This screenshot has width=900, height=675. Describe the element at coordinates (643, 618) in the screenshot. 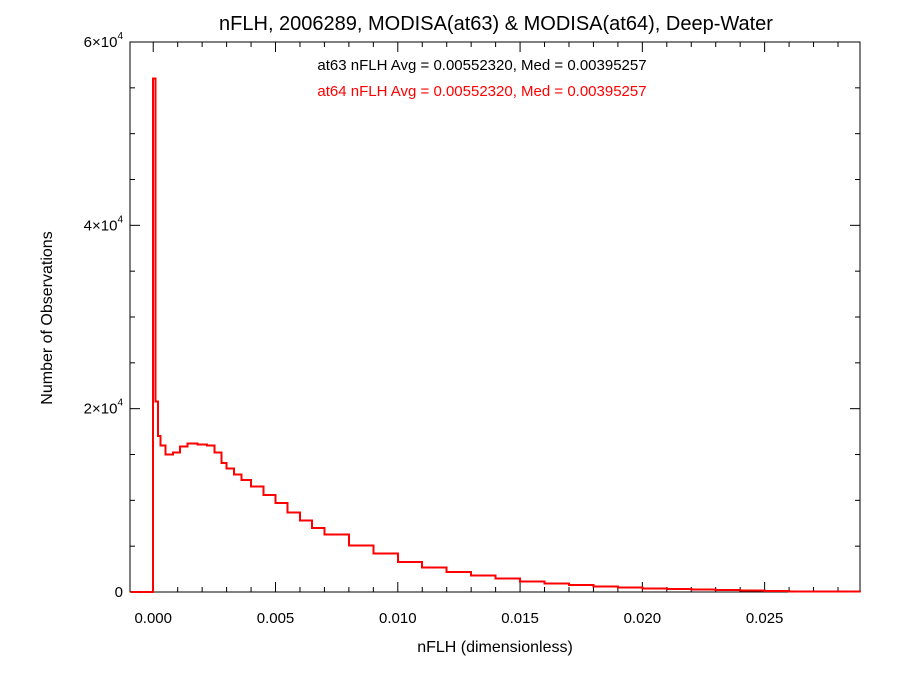

I see `x-tick-label: 0.020` at that location.